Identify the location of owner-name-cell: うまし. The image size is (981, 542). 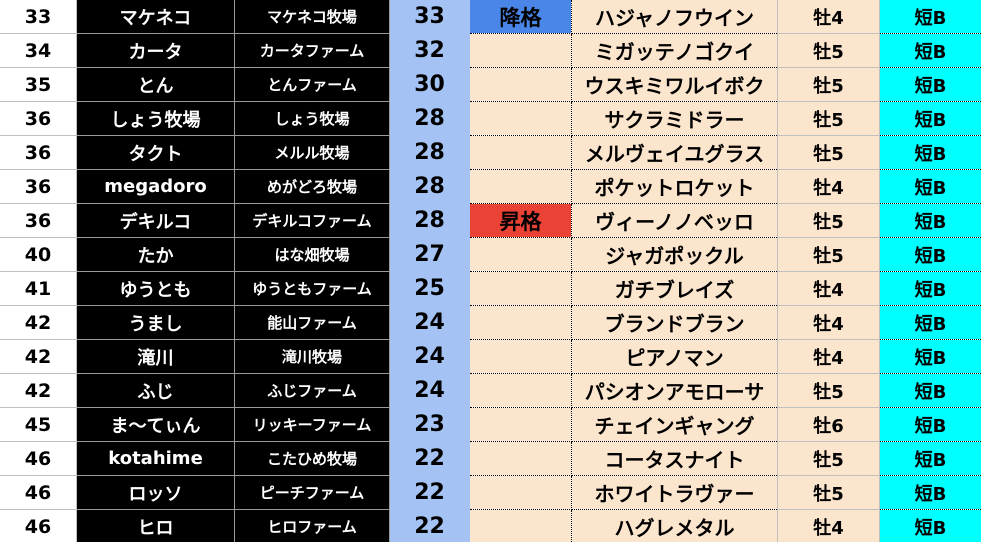
(155, 322).